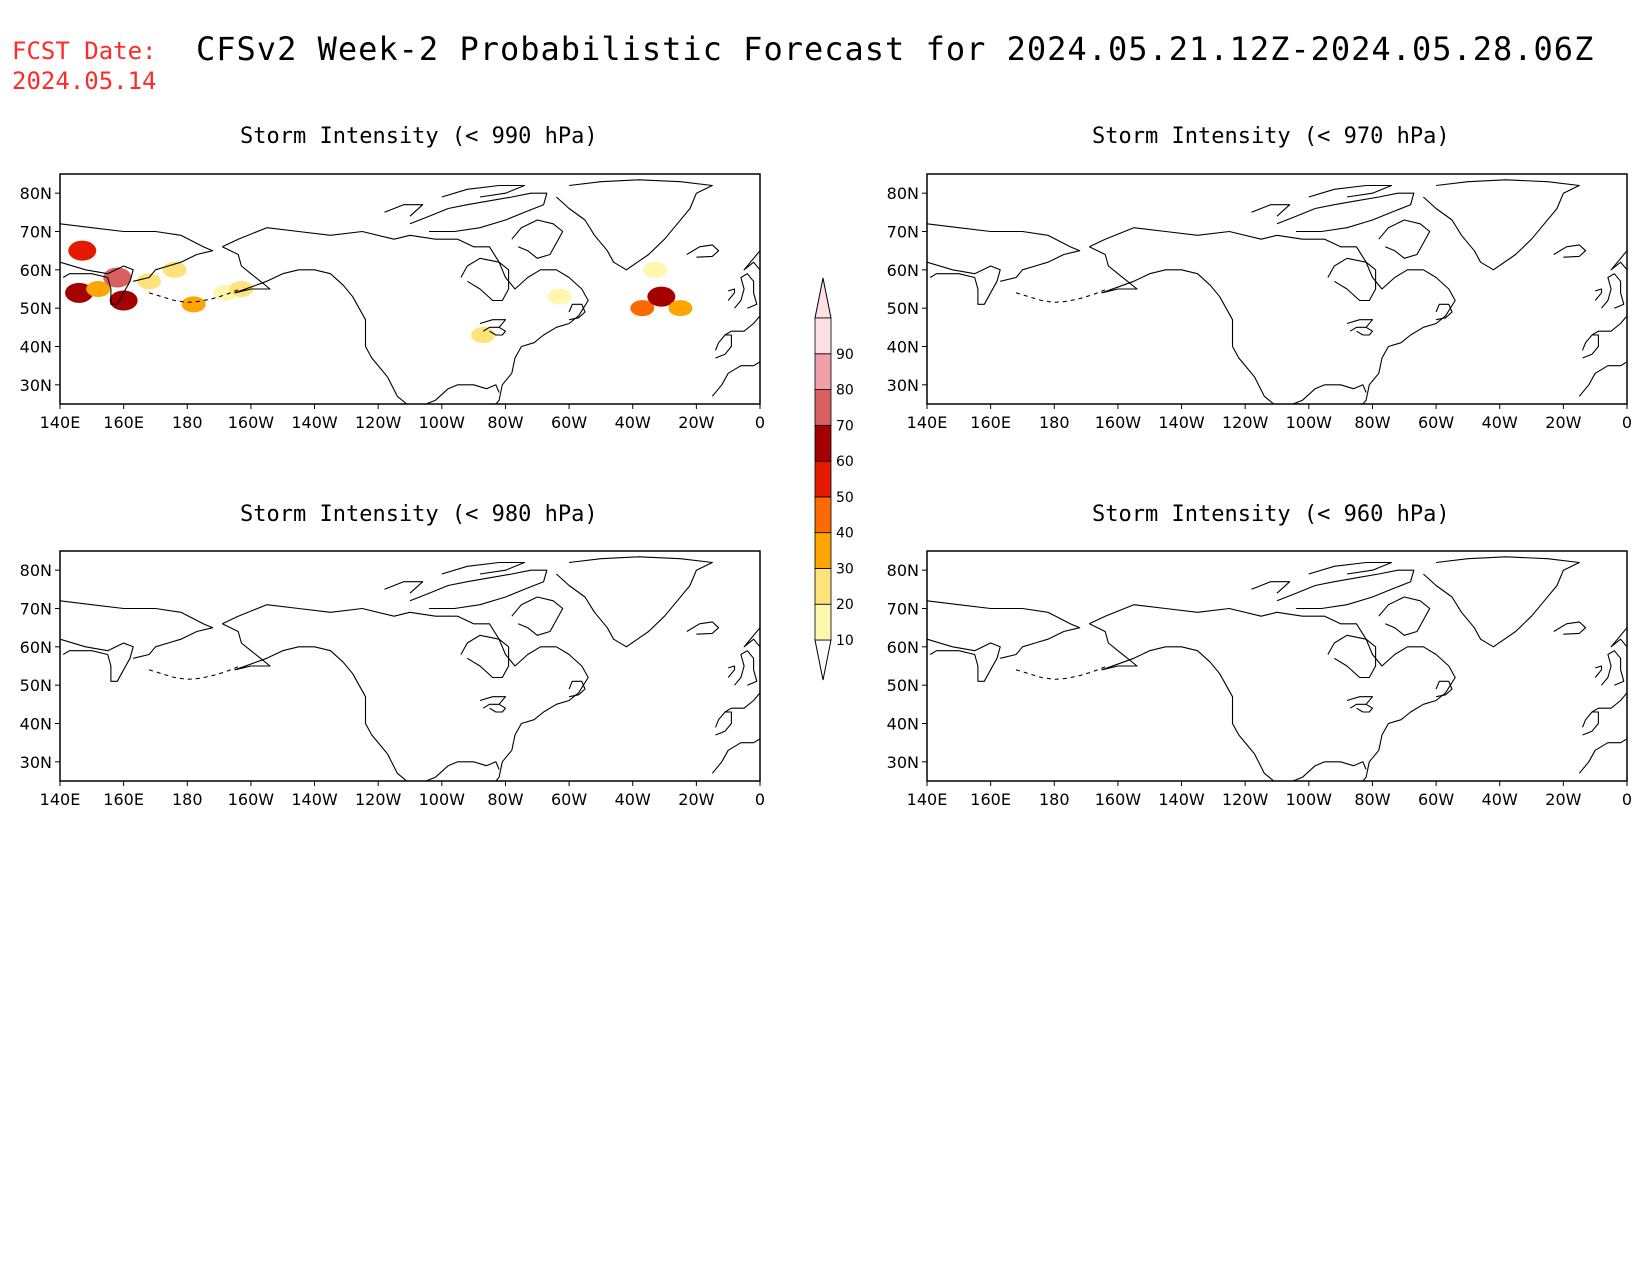 Image resolution: width=1650 pixels, height=1275 pixels. I want to click on colorbar: 10 20 30 40 50 60 70 80 90, so click(834, 479).